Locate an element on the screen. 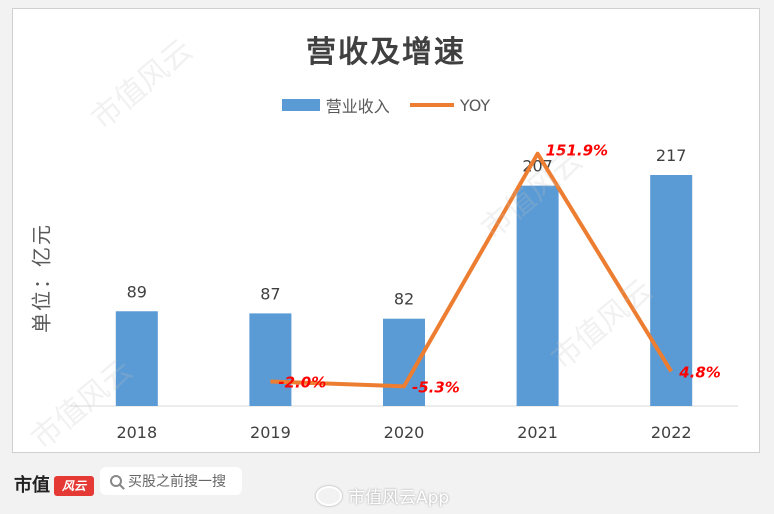  brand-name: 市值 is located at coordinates (32, 485).